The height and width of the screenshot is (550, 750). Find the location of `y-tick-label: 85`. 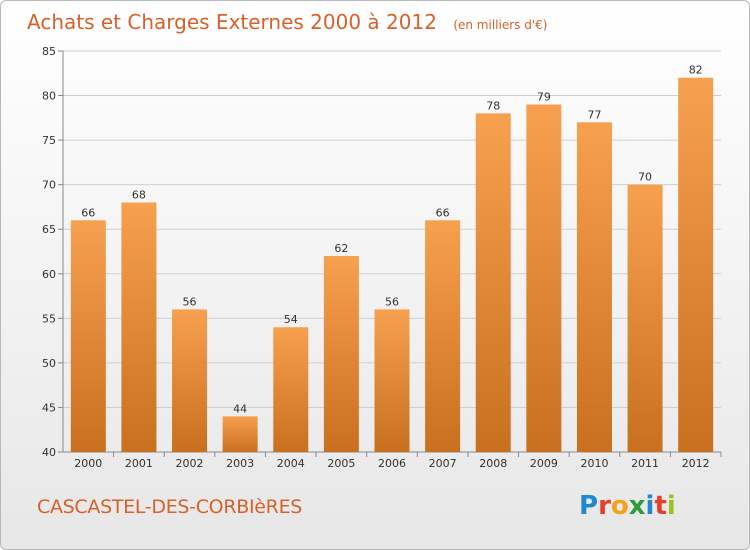

y-tick-label: 85 is located at coordinates (49, 51).